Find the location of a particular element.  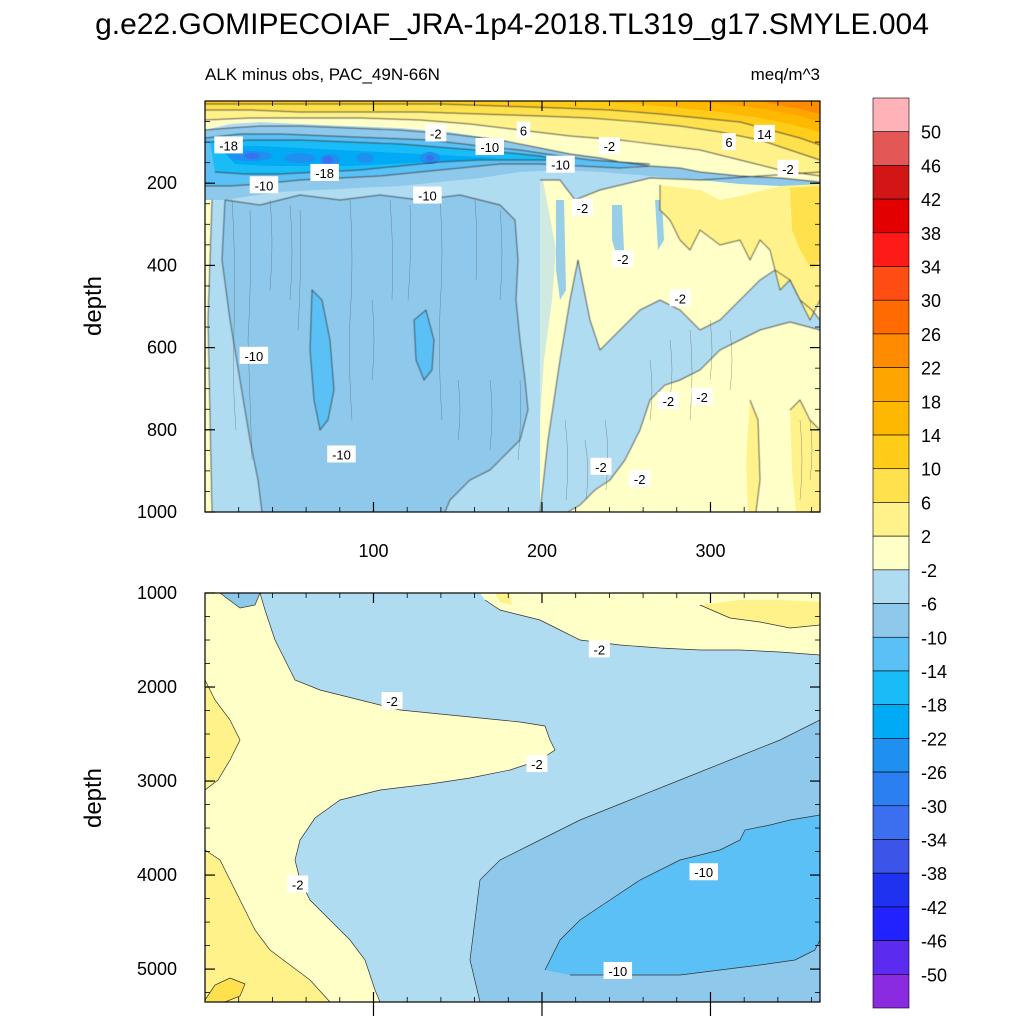

colorbar-label: 30 is located at coordinates (931, 301).